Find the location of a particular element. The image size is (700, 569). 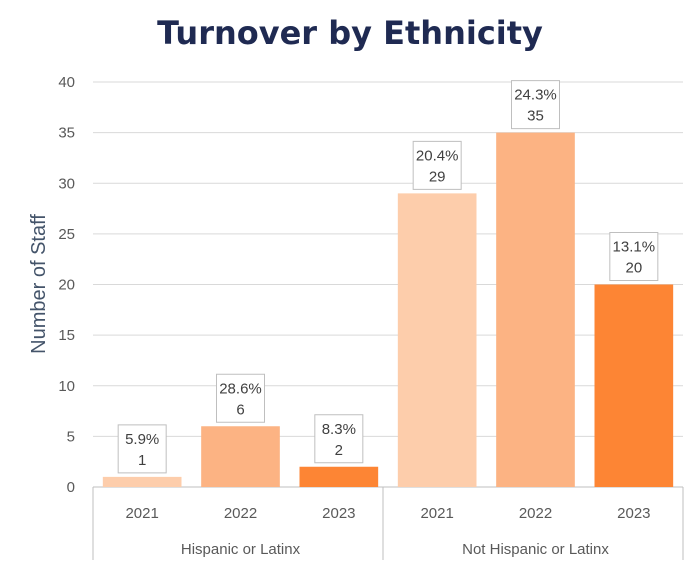

data-label-percent: 13.1% is located at coordinates (634, 247).